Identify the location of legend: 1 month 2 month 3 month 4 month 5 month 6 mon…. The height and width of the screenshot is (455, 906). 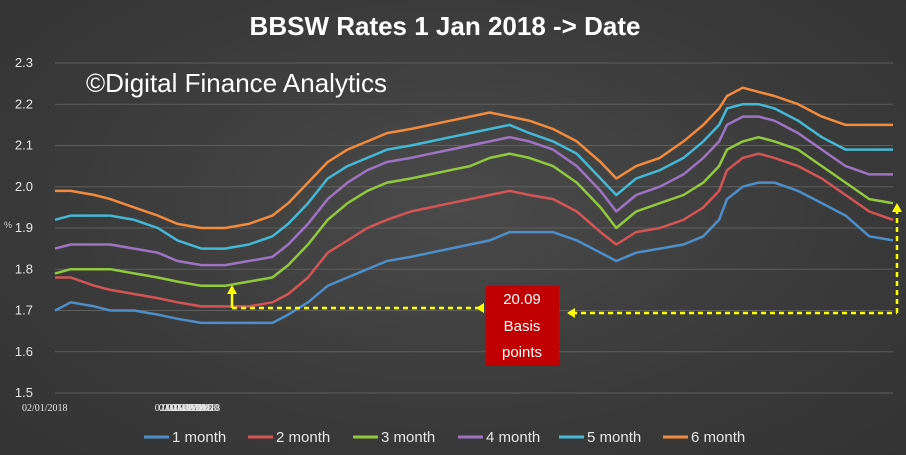
(444, 437).